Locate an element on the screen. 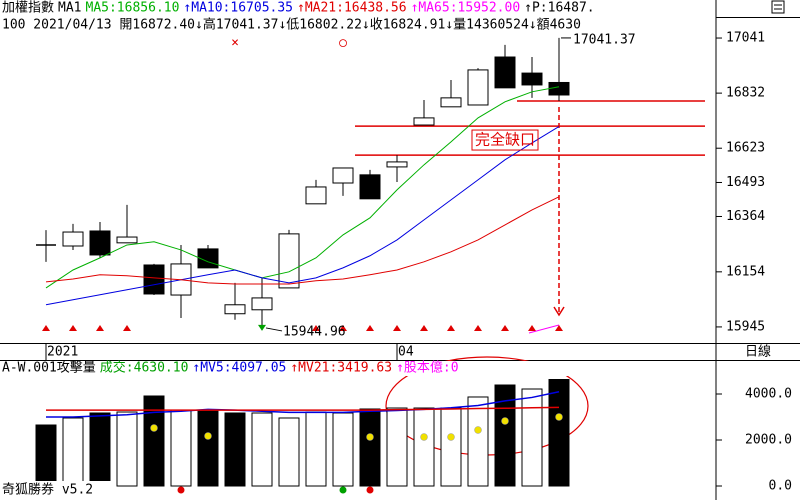  y-tick-label: 17041 is located at coordinates (745, 38).